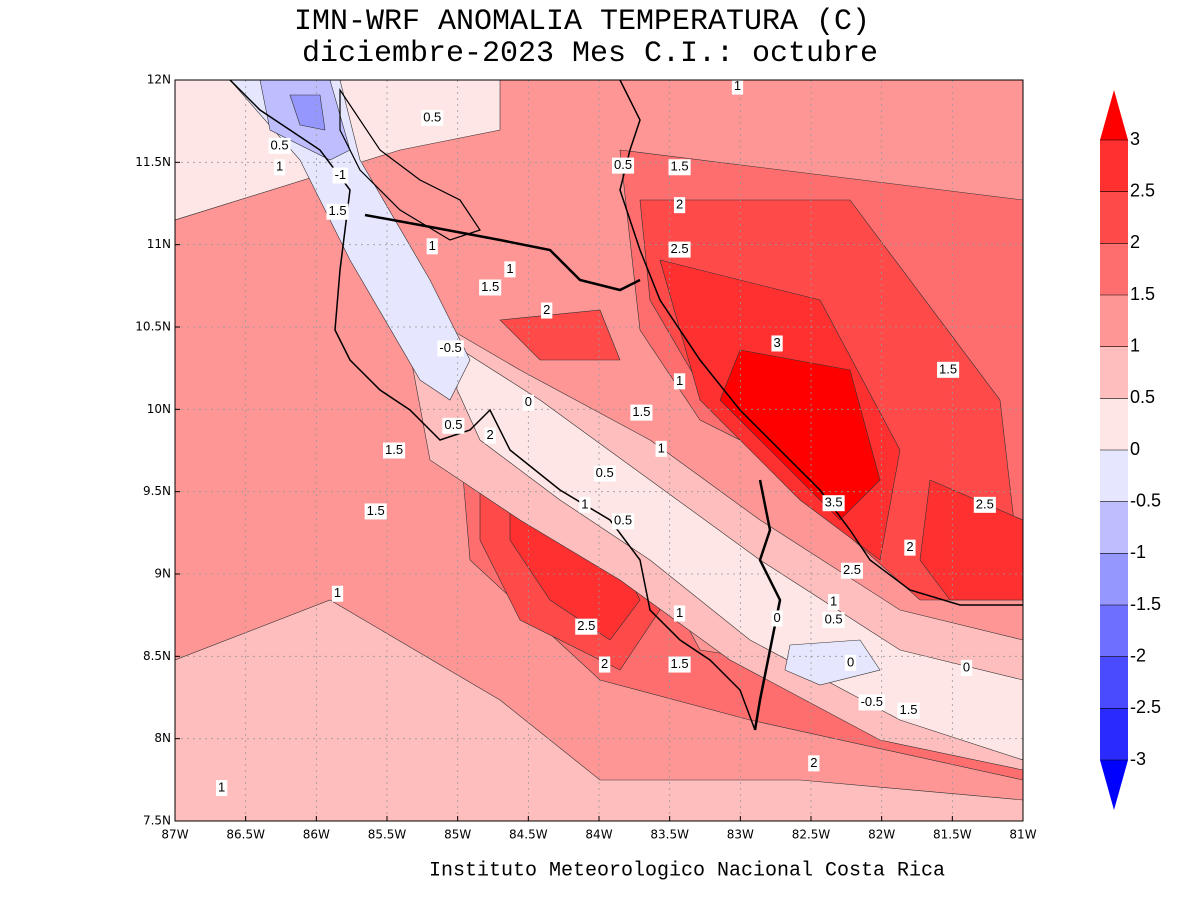  Describe the element at coordinates (1142, 294) in the screenshot. I see `colorbar-label: 1.5` at that location.